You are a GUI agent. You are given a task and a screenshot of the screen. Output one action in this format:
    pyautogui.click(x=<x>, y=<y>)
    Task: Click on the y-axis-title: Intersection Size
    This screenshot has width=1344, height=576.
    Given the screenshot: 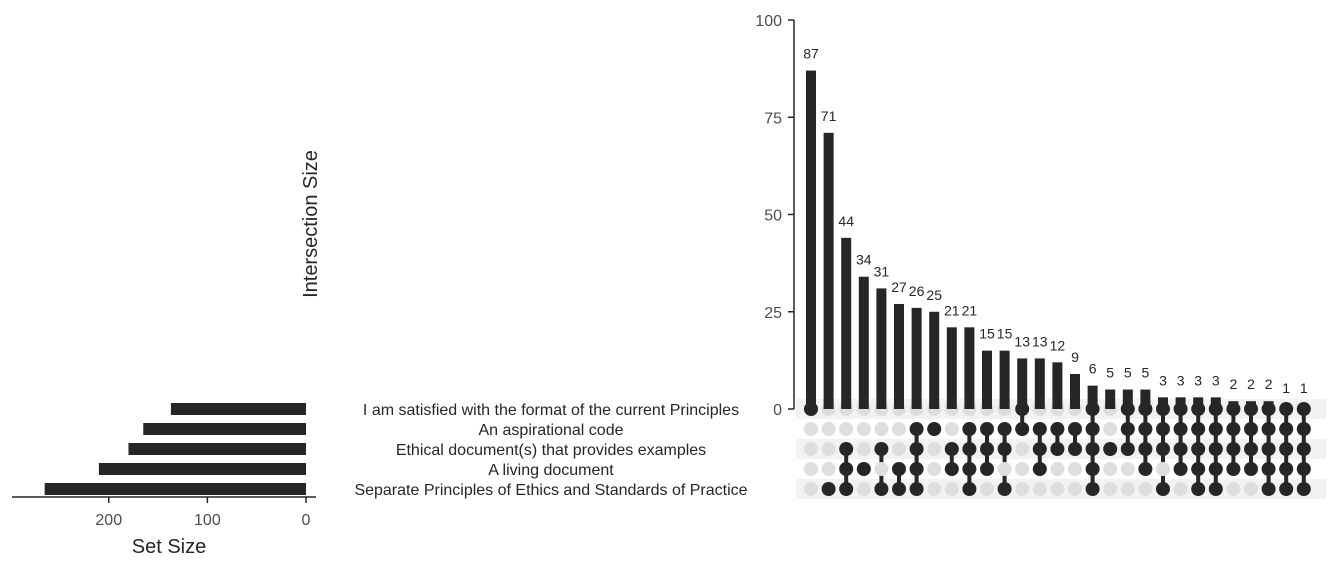 What is the action you would take?
    pyautogui.click(x=311, y=224)
    